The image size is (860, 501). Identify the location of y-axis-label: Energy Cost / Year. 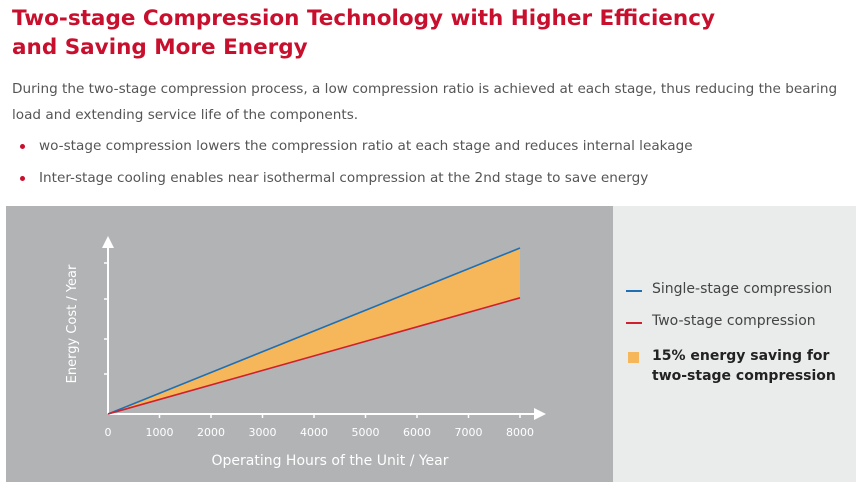
(72, 323).